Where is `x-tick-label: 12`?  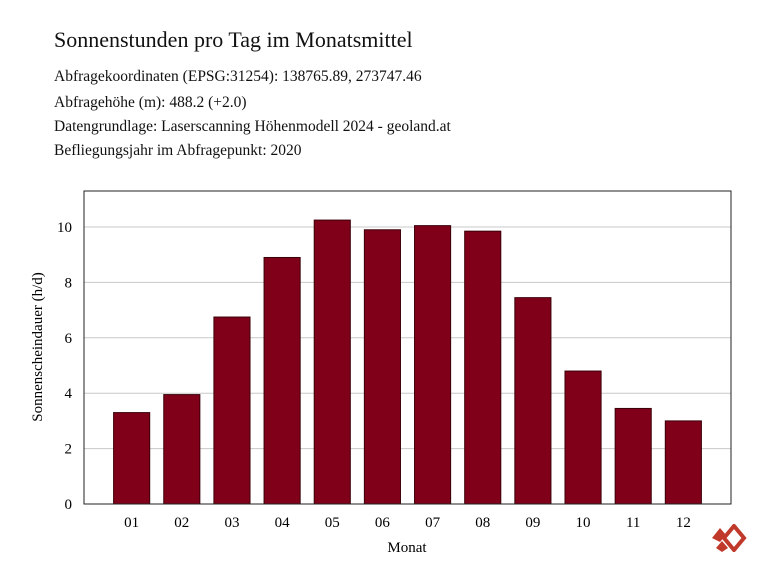 x-tick-label: 12 is located at coordinates (683, 523).